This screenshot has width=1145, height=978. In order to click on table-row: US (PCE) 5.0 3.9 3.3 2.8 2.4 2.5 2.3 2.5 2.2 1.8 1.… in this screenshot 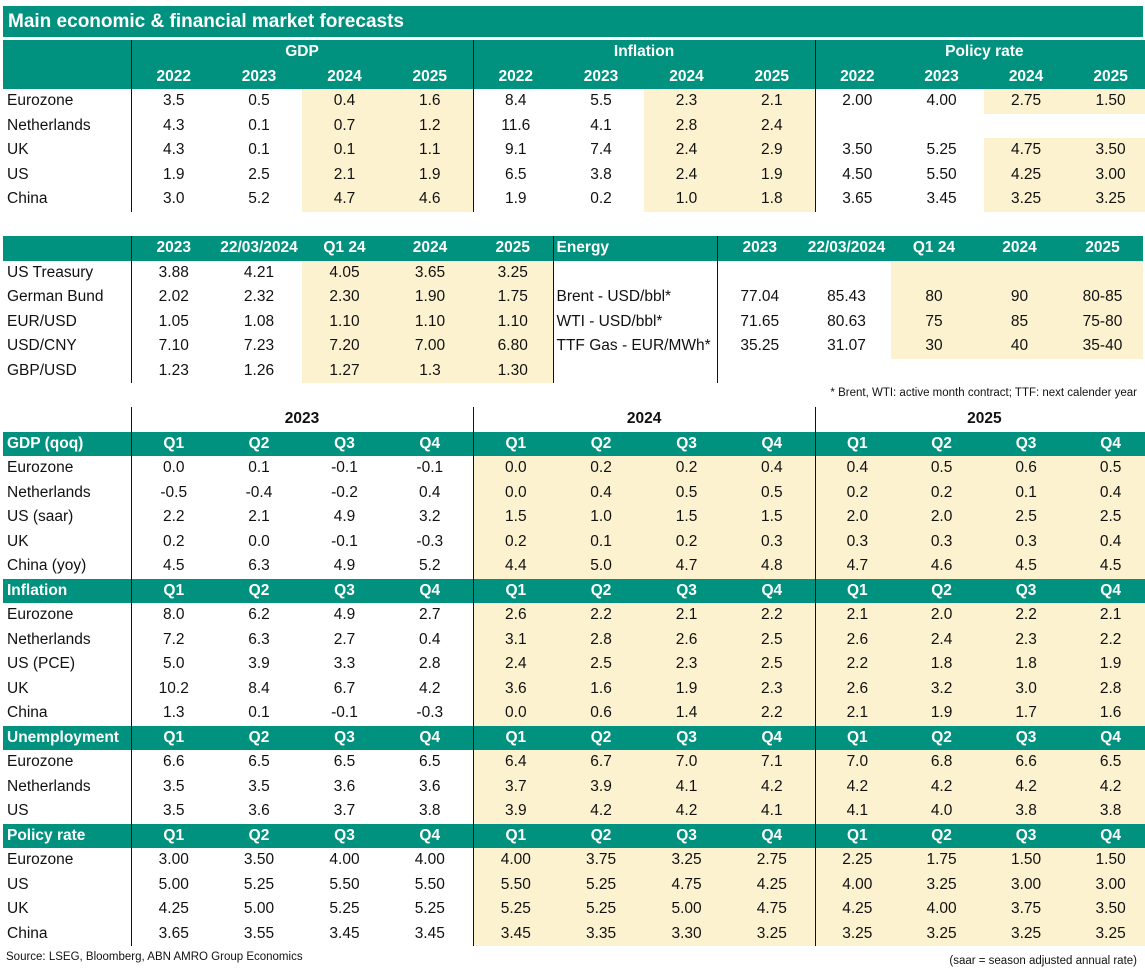, I will do `click(574, 664)`.